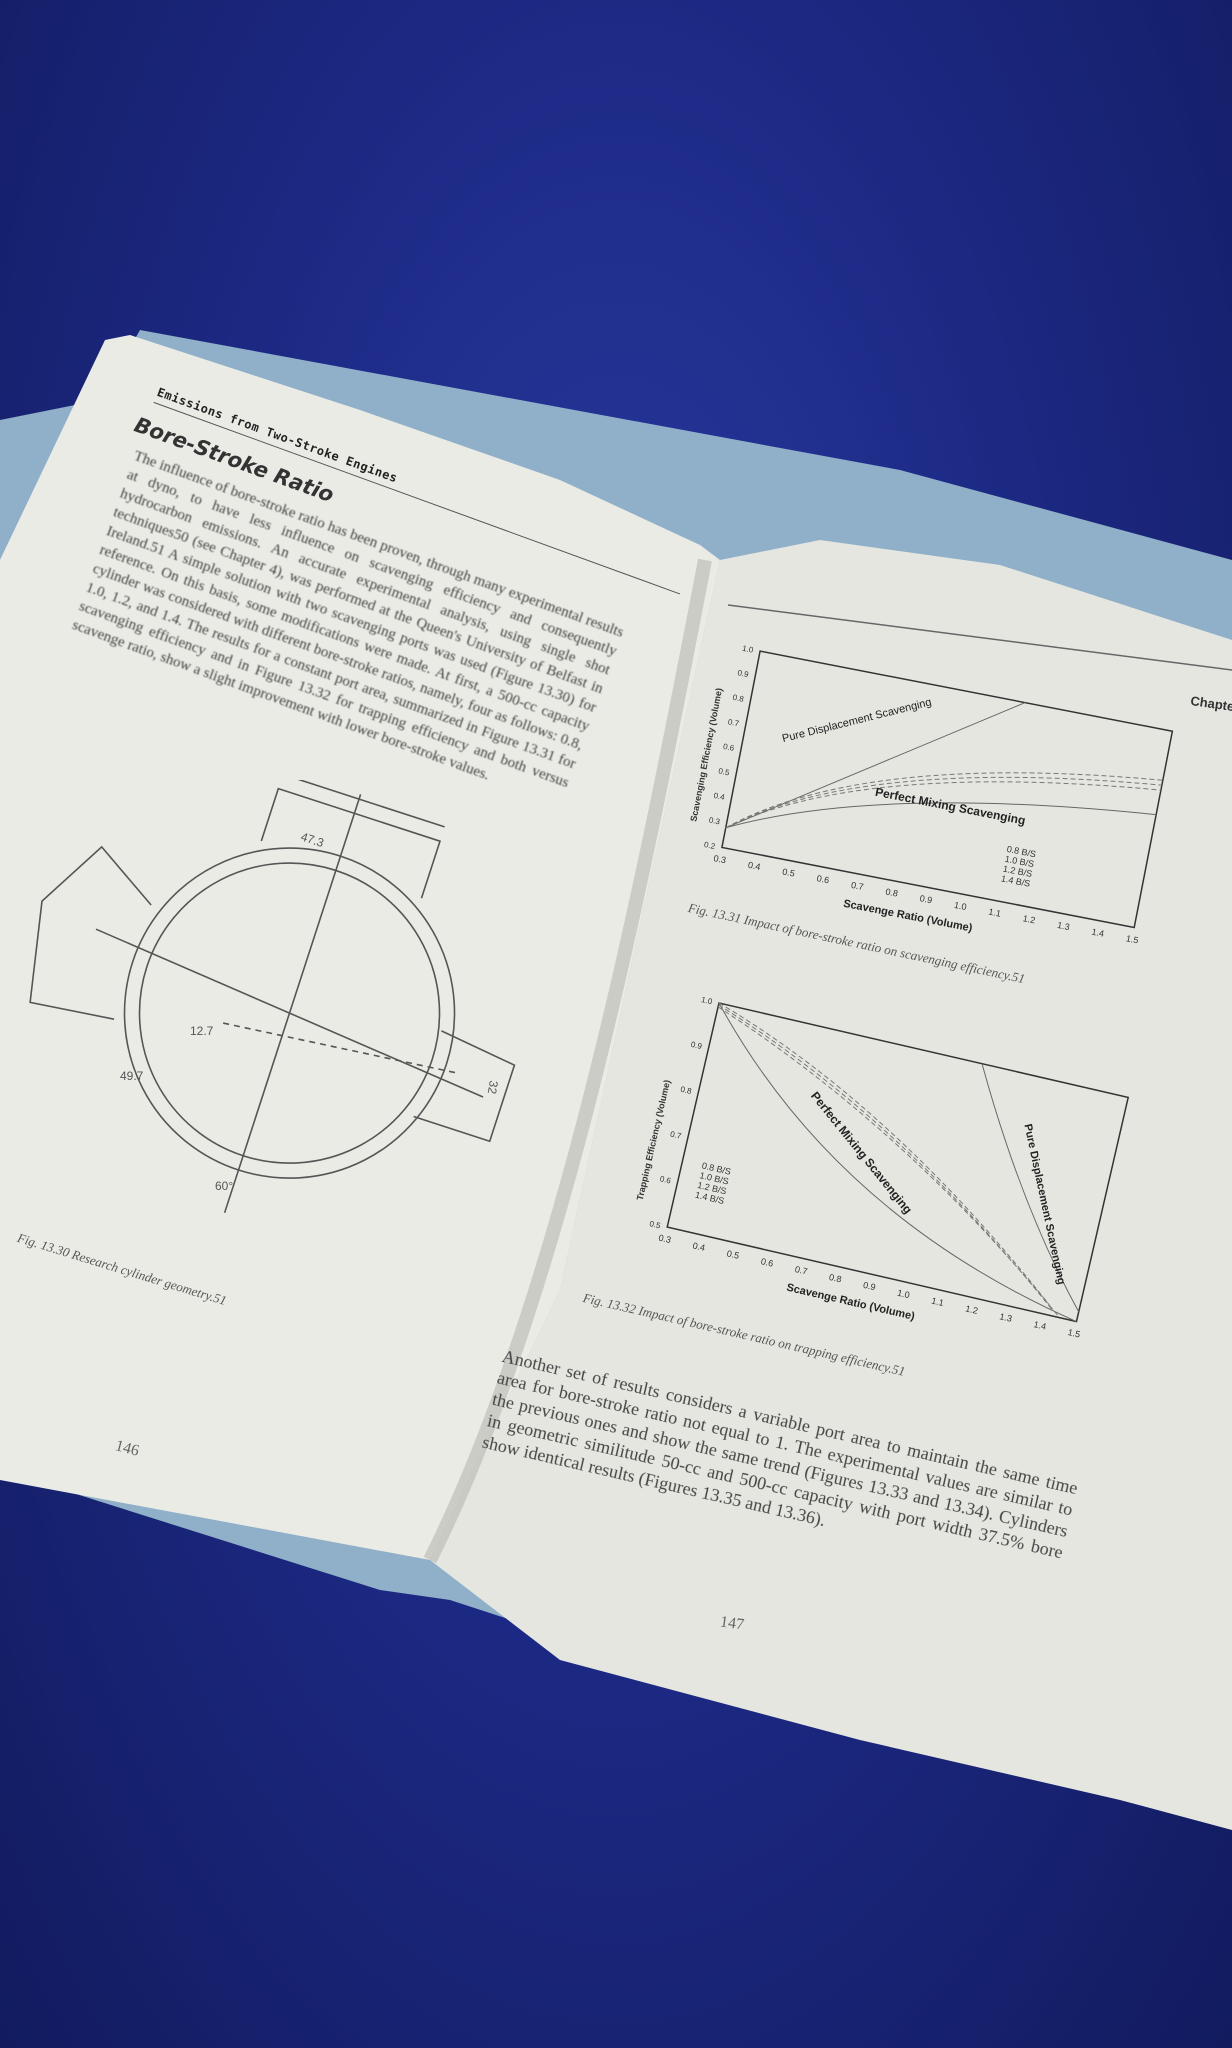  I want to click on cylinder-geometry-figure: 47.3 12.7 49.7 32 60°, so click(272, 997).